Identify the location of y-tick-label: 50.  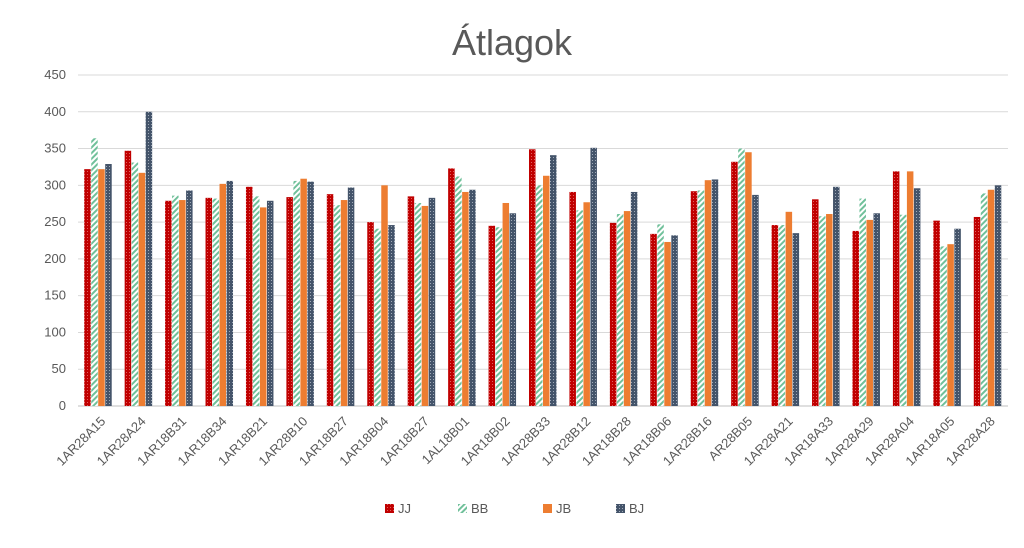
(59, 368).